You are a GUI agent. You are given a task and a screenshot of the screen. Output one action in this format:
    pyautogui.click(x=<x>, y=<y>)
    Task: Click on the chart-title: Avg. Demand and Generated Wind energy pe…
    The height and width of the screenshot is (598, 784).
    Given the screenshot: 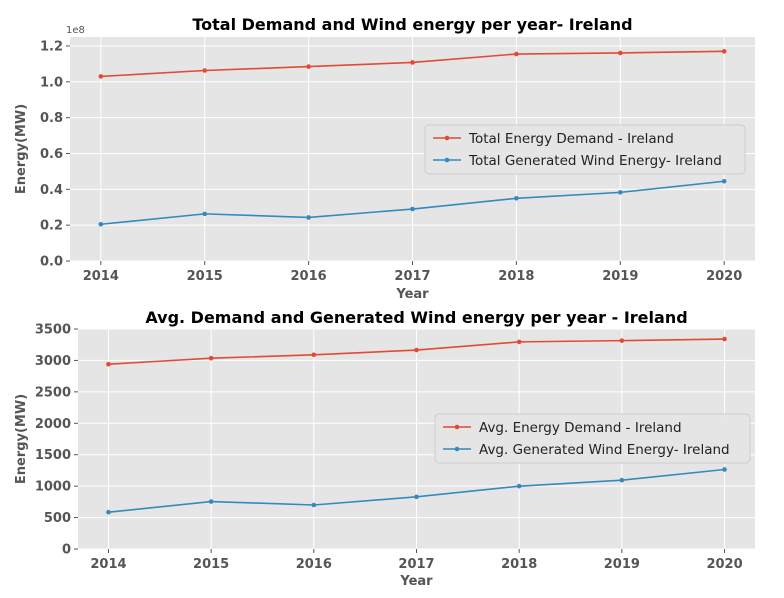 What is the action you would take?
    pyautogui.click(x=416, y=317)
    